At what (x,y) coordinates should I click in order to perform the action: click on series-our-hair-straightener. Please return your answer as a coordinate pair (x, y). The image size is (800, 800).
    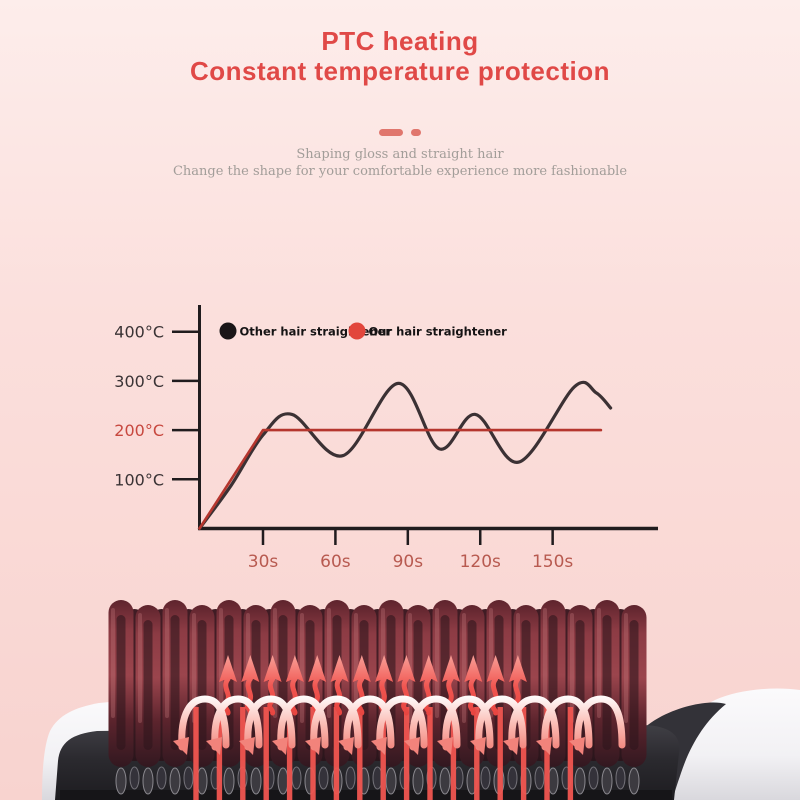
    Looking at the image, I should click on (400, 479).